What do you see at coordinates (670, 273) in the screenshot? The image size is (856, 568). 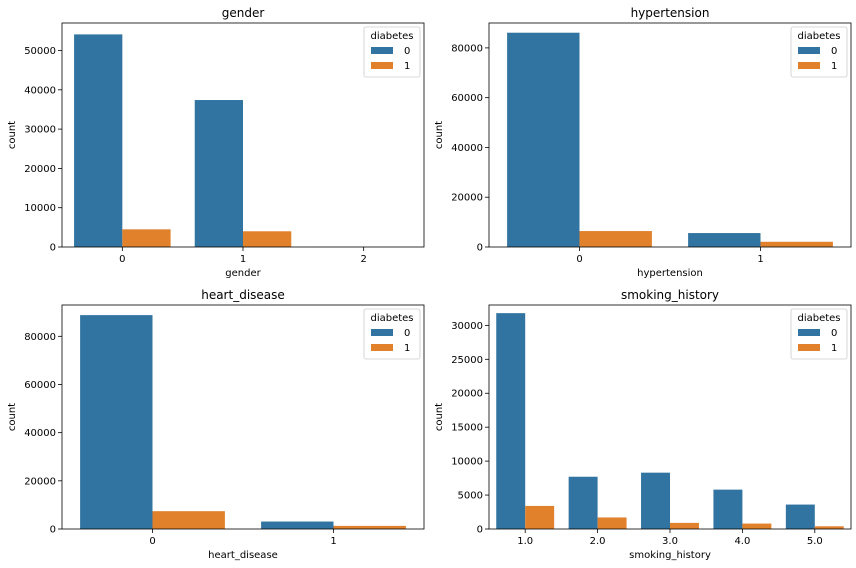 I see `x-axis-label: hypertension` at bounding box center [670, 273].